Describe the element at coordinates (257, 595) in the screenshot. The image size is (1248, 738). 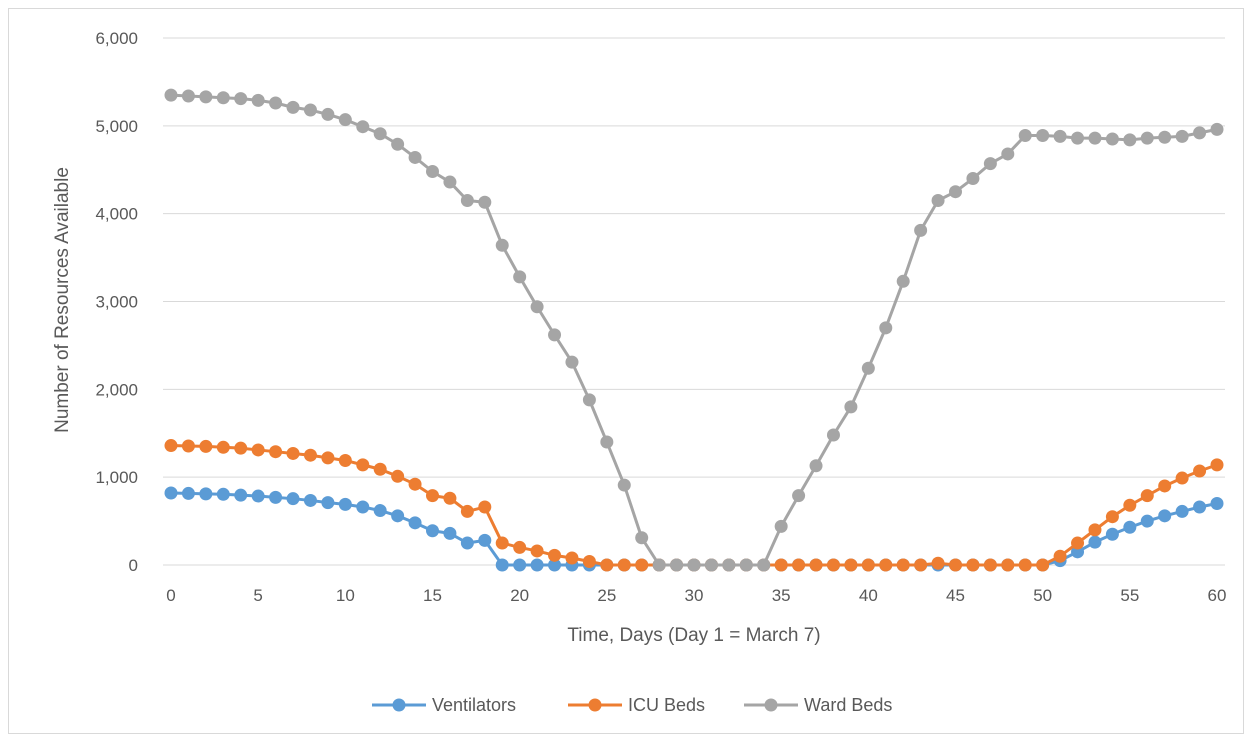
I see `x-tick-label: 5` at that location.